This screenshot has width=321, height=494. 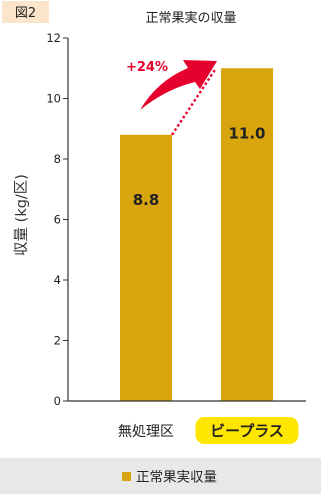 I want to click on legend-swatch, so click(x=126, y=476).